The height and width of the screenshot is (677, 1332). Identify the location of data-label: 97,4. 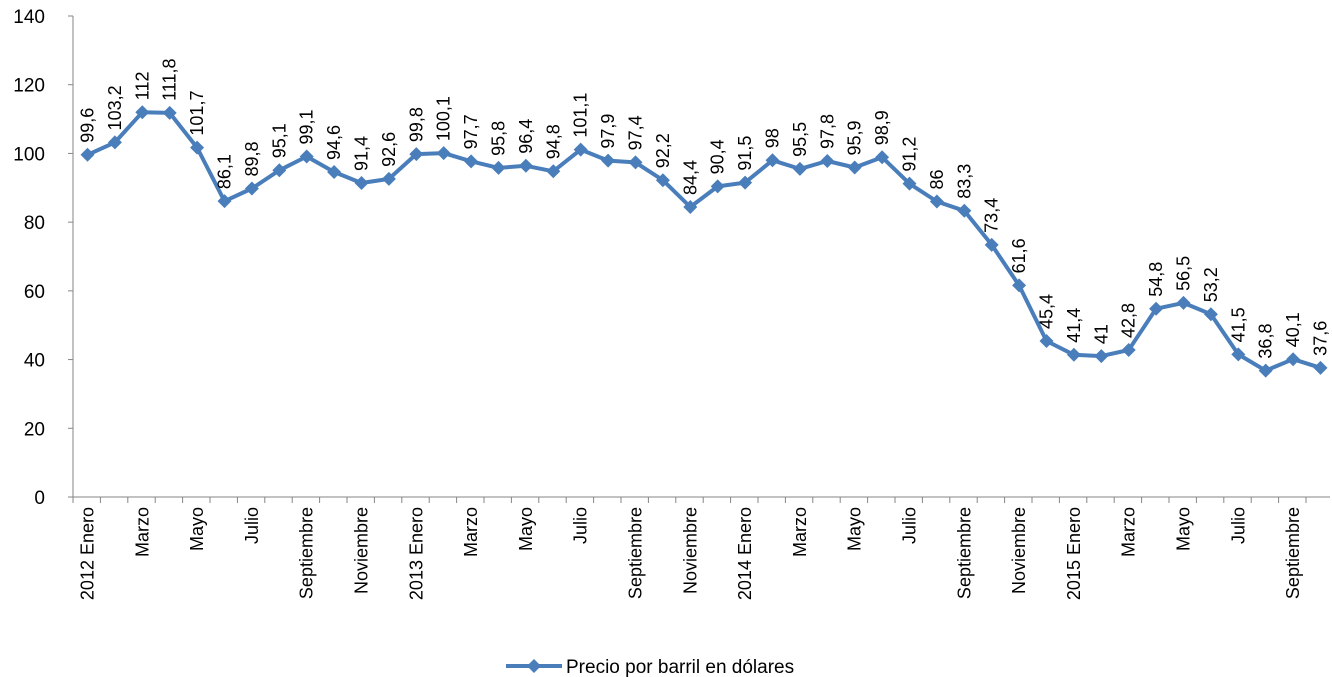
(636, 132).